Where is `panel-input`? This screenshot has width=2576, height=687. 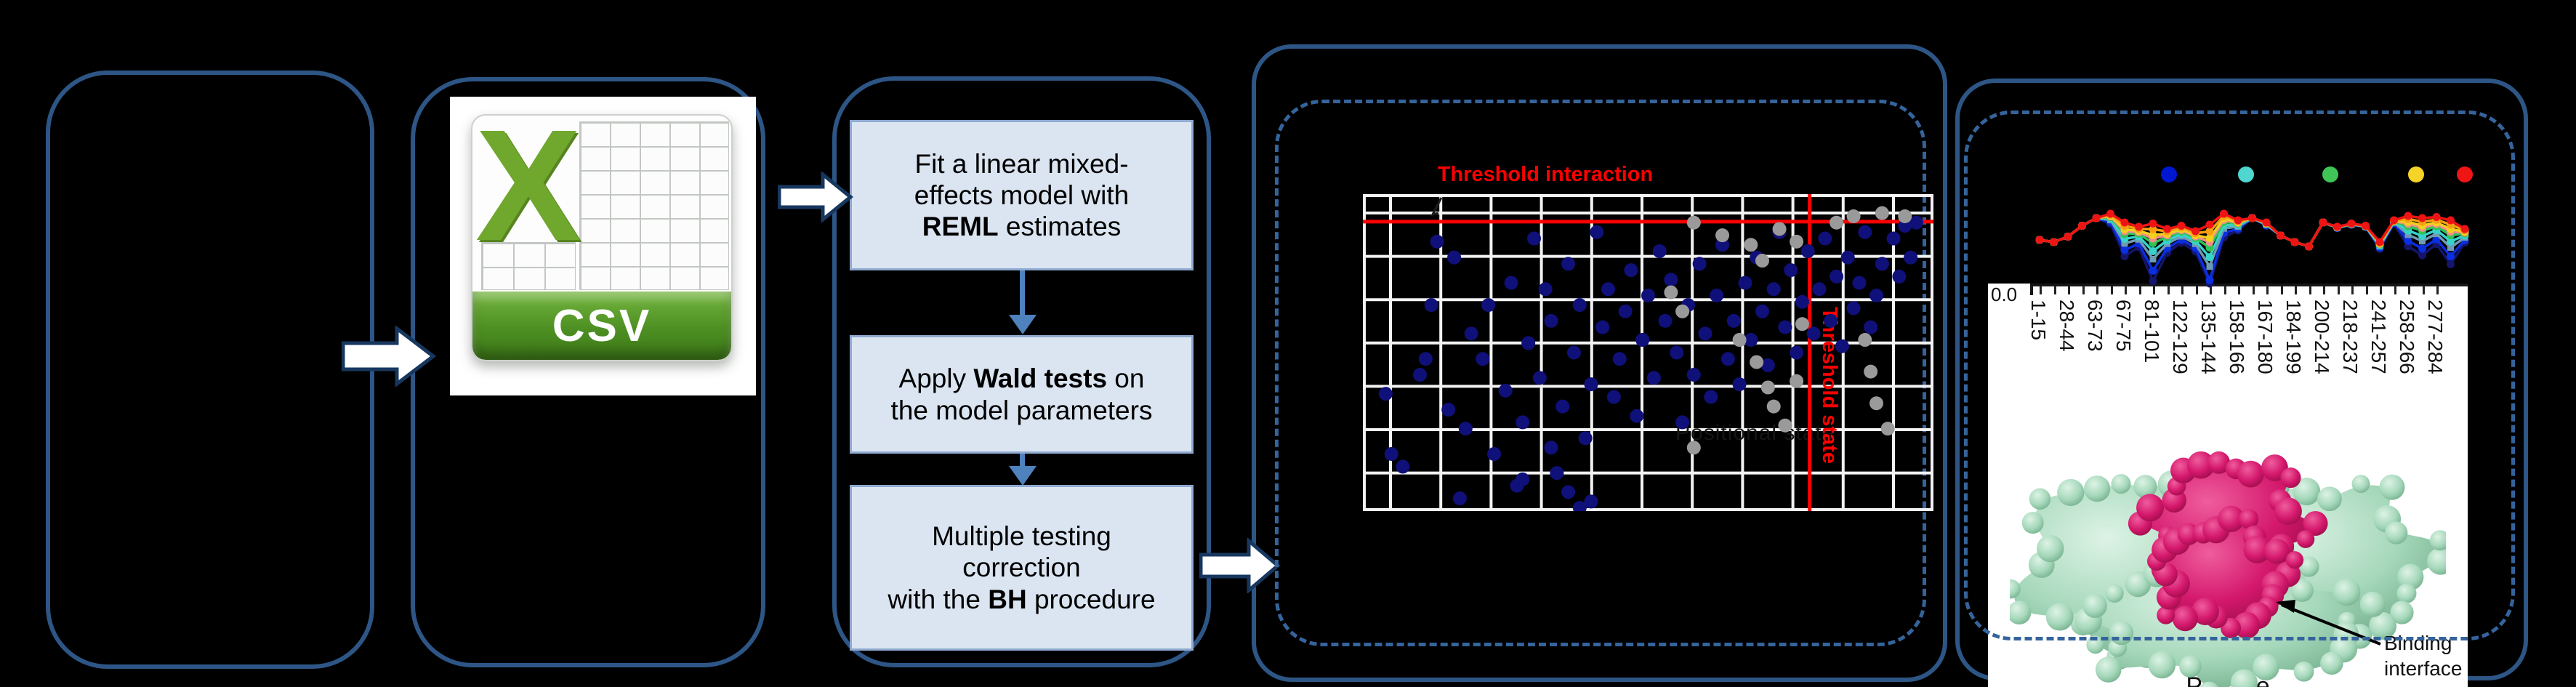
panel-input is located at coordinates (210, 370).